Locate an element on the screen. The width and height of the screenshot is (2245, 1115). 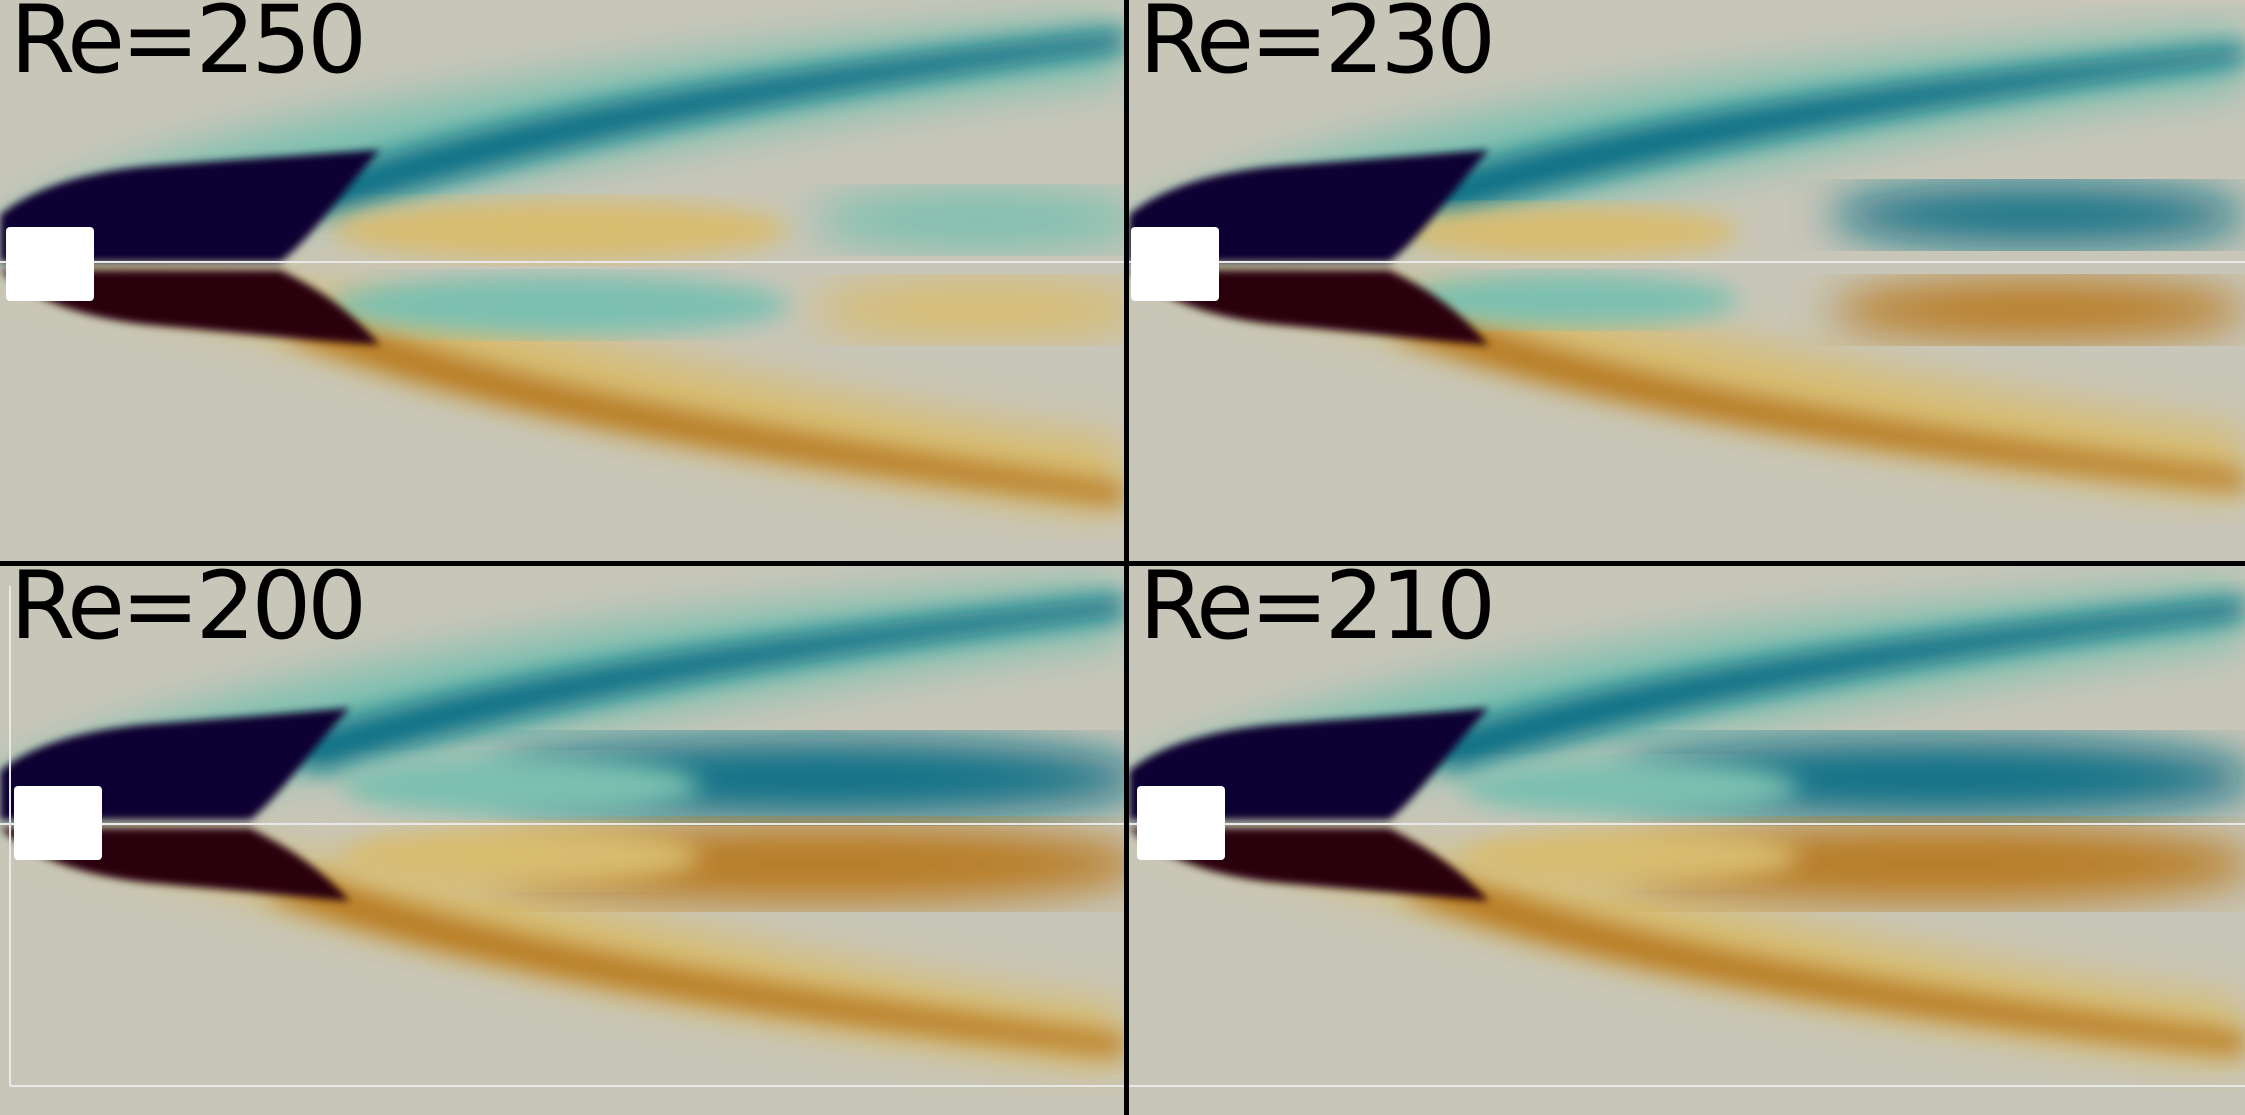
horizontal-divider is located at coordinates (1122, 563).